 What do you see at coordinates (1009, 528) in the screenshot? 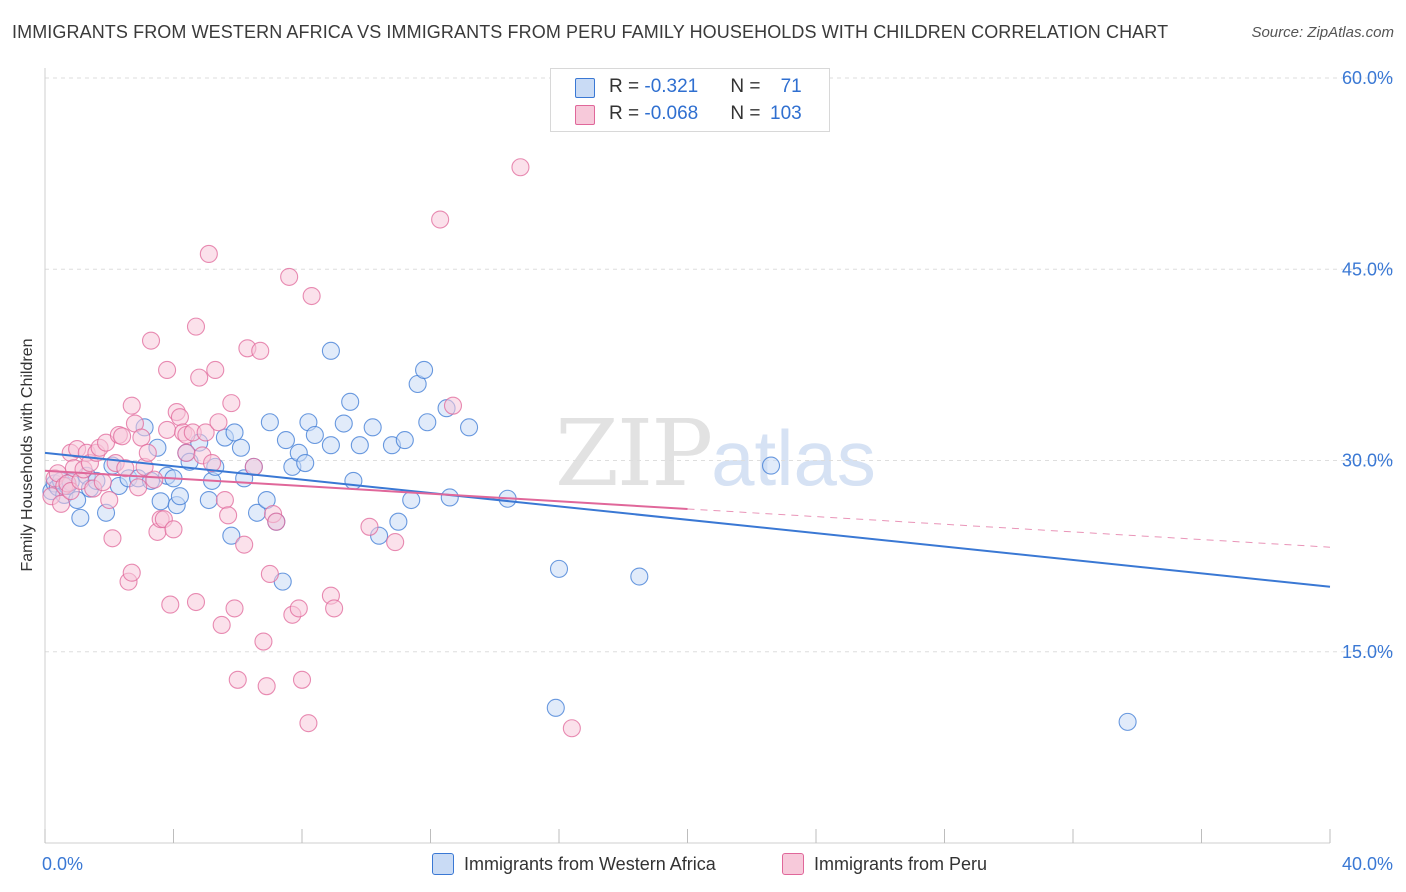
I see `trend-line-peru-extension` at bounding box center [1009, 528].